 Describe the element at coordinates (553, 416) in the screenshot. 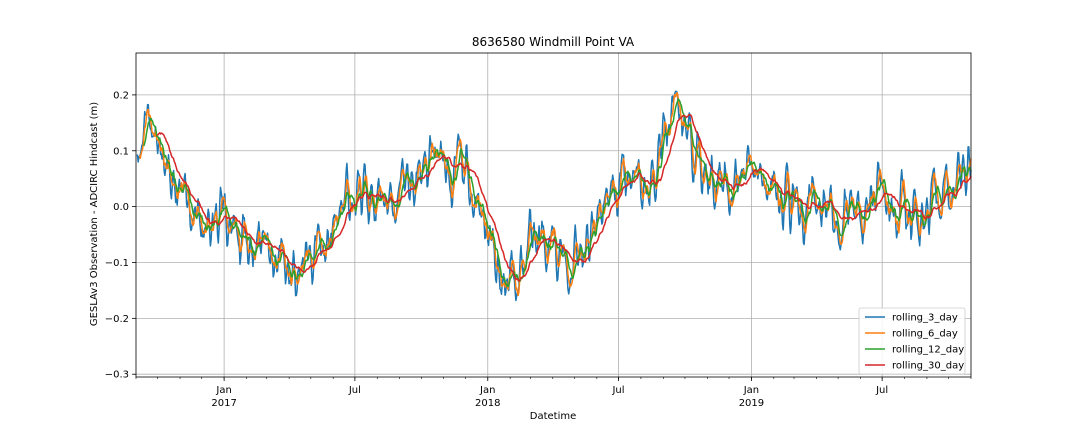

I see `x-axis-label: Datetime` at that location.